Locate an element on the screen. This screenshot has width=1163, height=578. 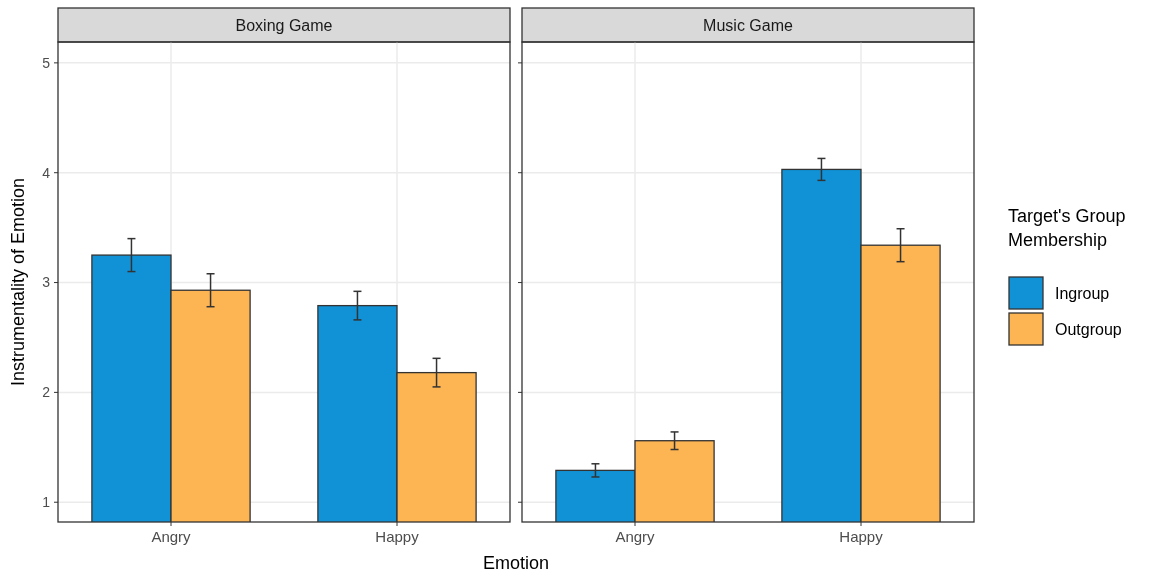
y-tick-label: 2 is located at coordinates (46, 392).